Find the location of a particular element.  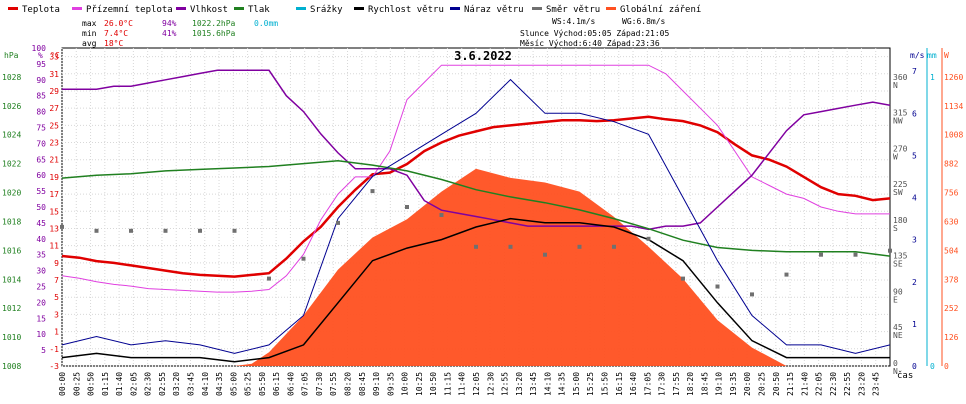

x-tick-label: 23:45 is located at coordinates (876, 384).